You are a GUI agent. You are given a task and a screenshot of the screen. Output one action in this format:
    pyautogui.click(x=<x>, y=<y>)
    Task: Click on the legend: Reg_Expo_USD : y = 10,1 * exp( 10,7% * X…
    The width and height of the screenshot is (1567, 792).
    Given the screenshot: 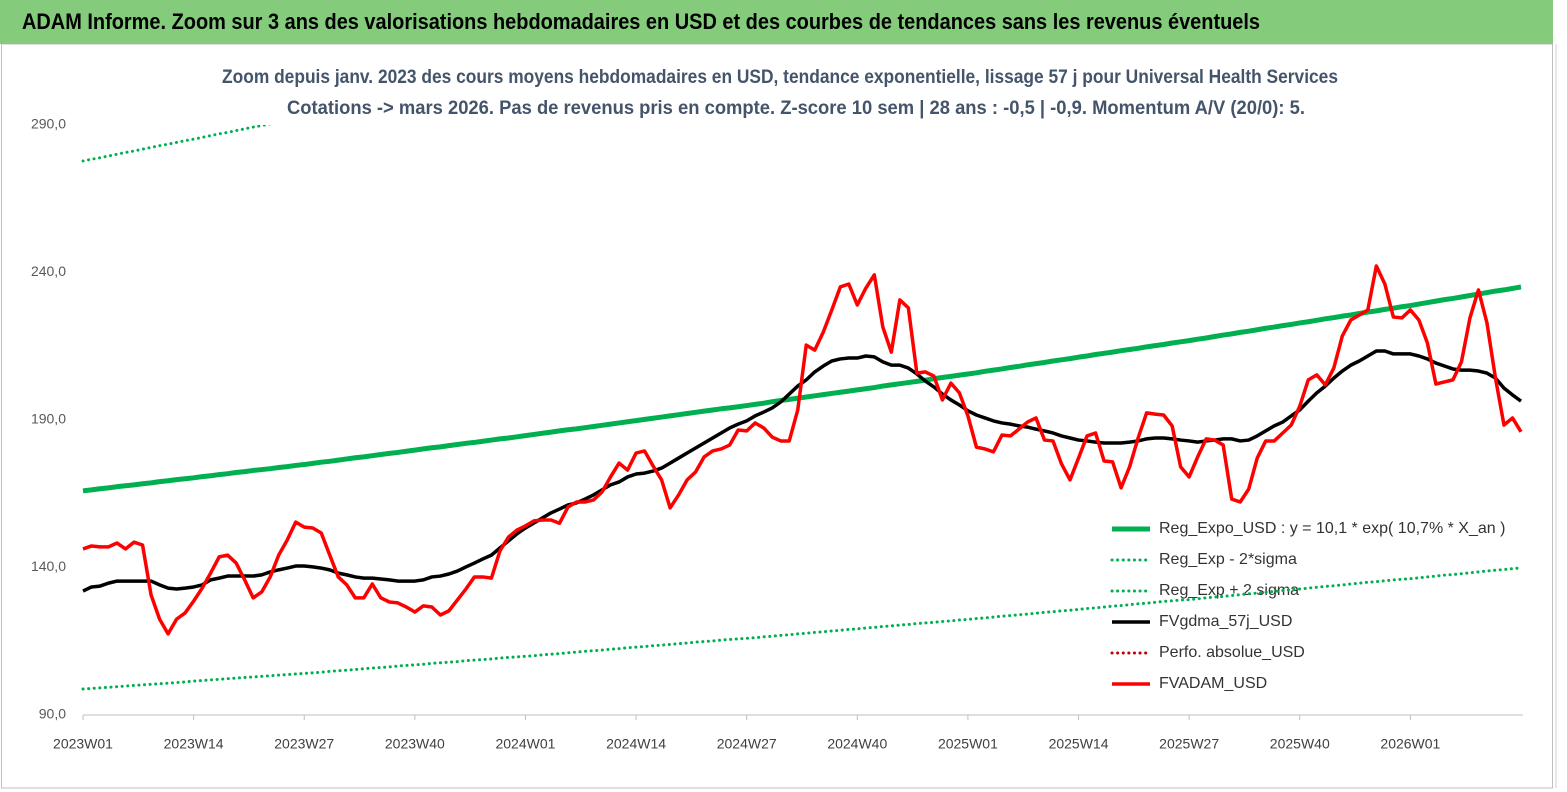 What is the action you would take?
    pyautogui.click(x=1307, y=606)
    